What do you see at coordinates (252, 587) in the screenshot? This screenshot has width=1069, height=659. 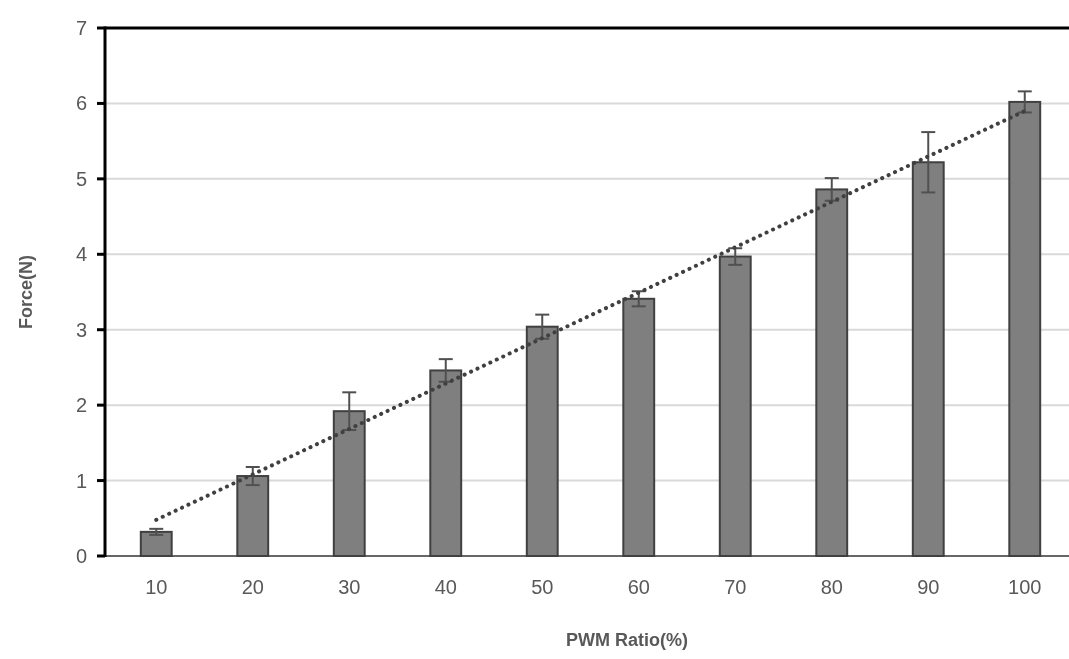 I see `x-tick-label: 20` at bounding box center [252, 587].